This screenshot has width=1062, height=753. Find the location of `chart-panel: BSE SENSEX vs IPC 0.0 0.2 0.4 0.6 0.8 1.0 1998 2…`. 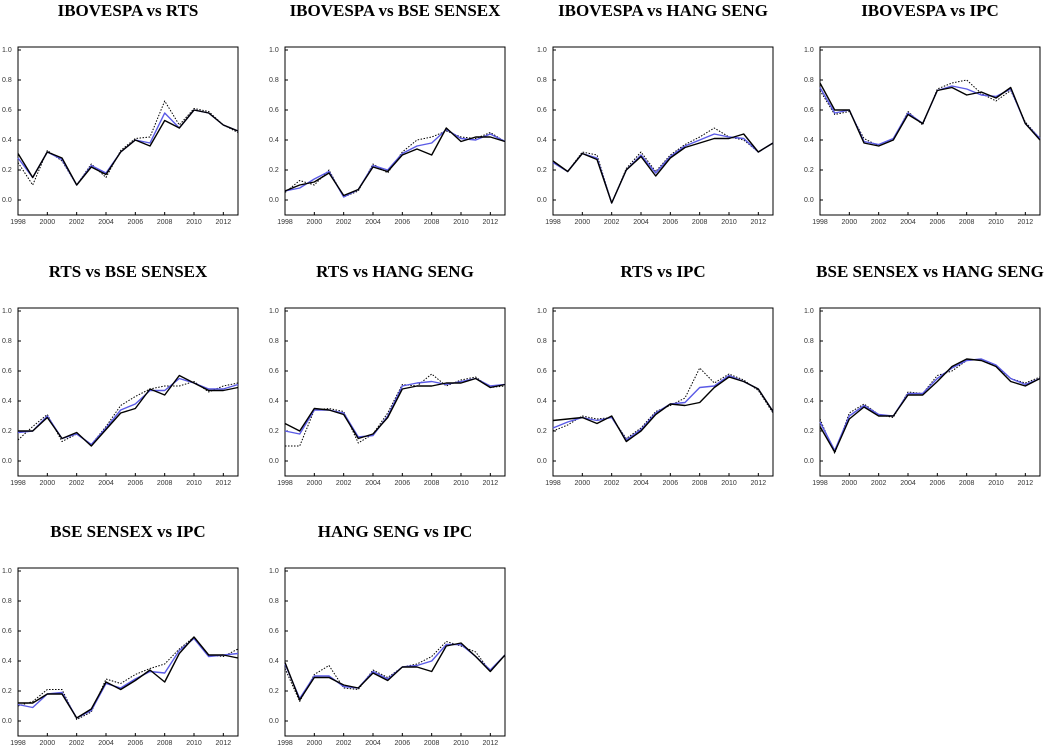

chart-panel: BSE SENSEX vs IPC 0.0 0.2 0.4 0.6 0.8 1.0 1998 2… is located at coordinates (120, 634).